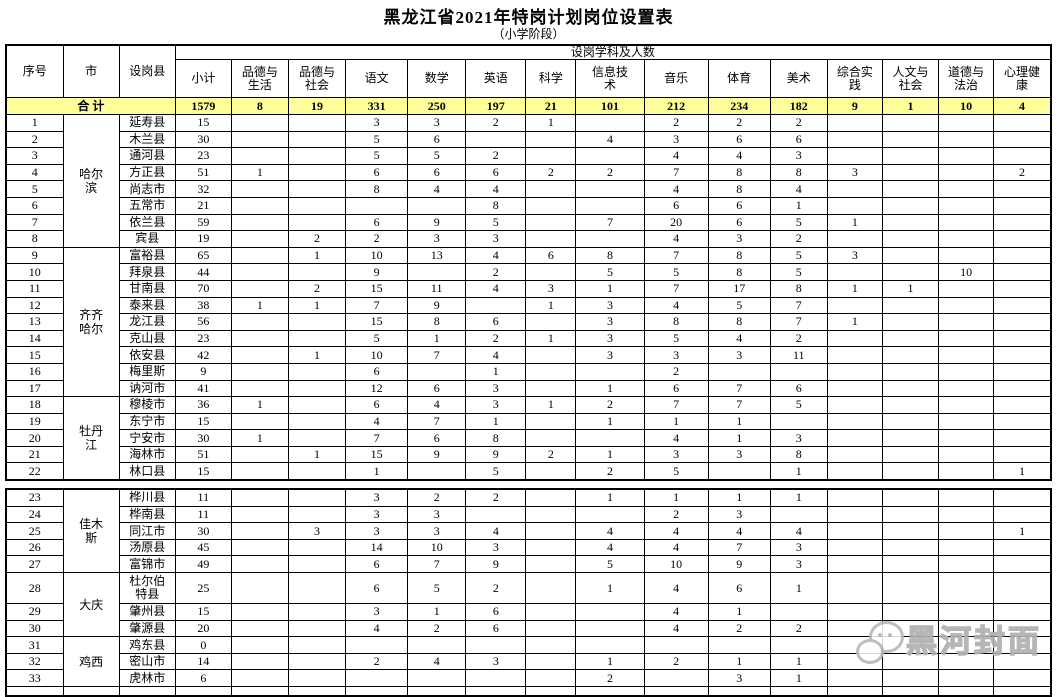 Image resolution: width=1057 pixels, height=697 pixels. I want to click on page-subtitle: （小学阶段）, so click(528, 34).